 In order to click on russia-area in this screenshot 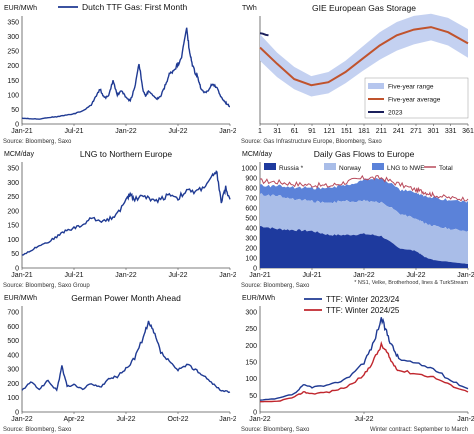, I will do `click(364, 247)`.